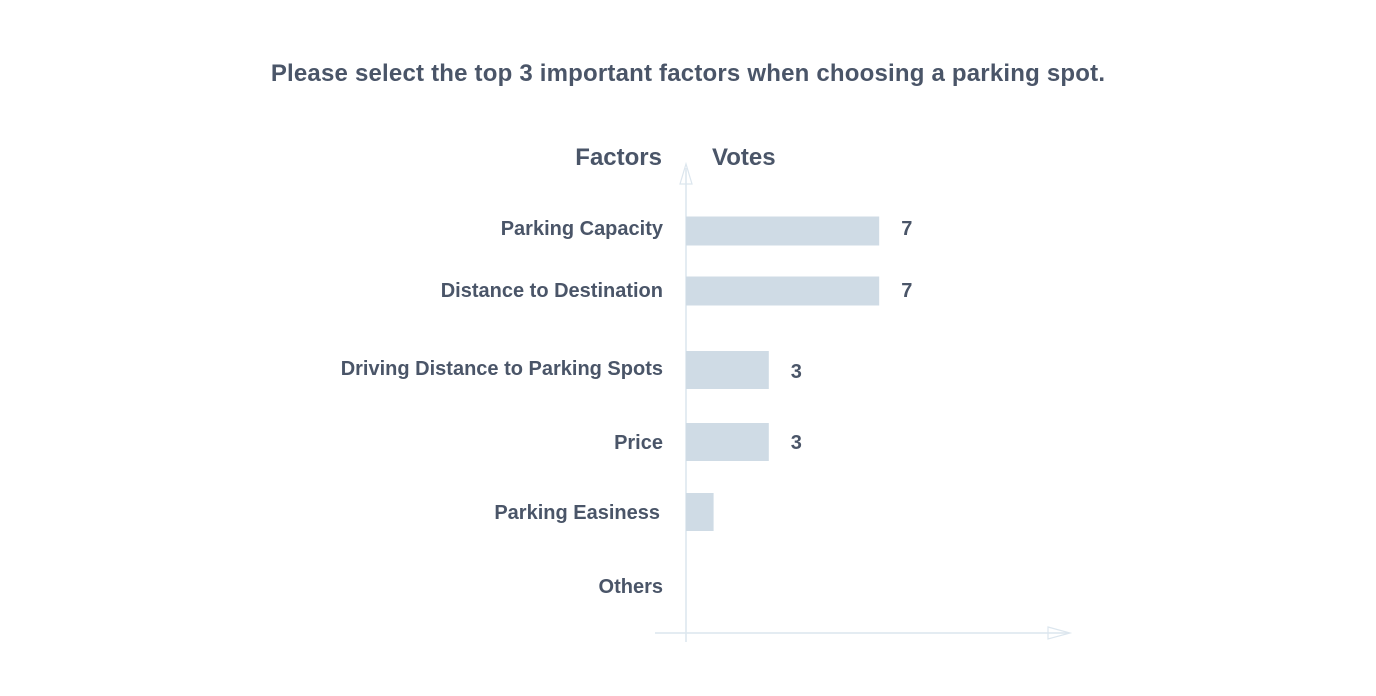  I want to click on x-axis-title: Votes, so click(744, 157).